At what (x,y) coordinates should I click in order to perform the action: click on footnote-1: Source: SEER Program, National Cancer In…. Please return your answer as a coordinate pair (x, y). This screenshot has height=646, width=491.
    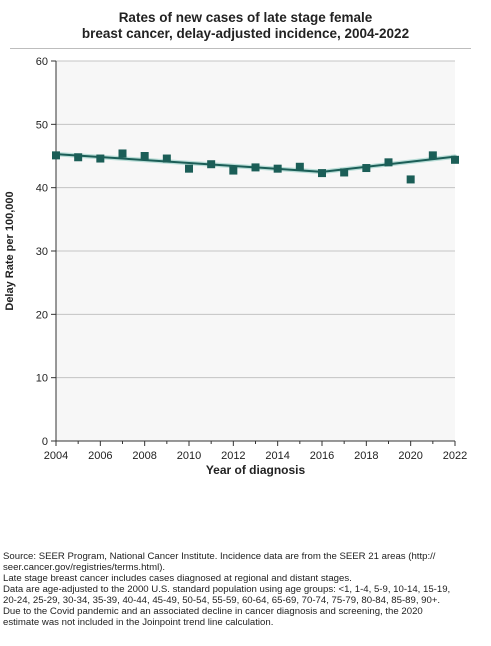
    Looking at the image, I should click on (219, 556).